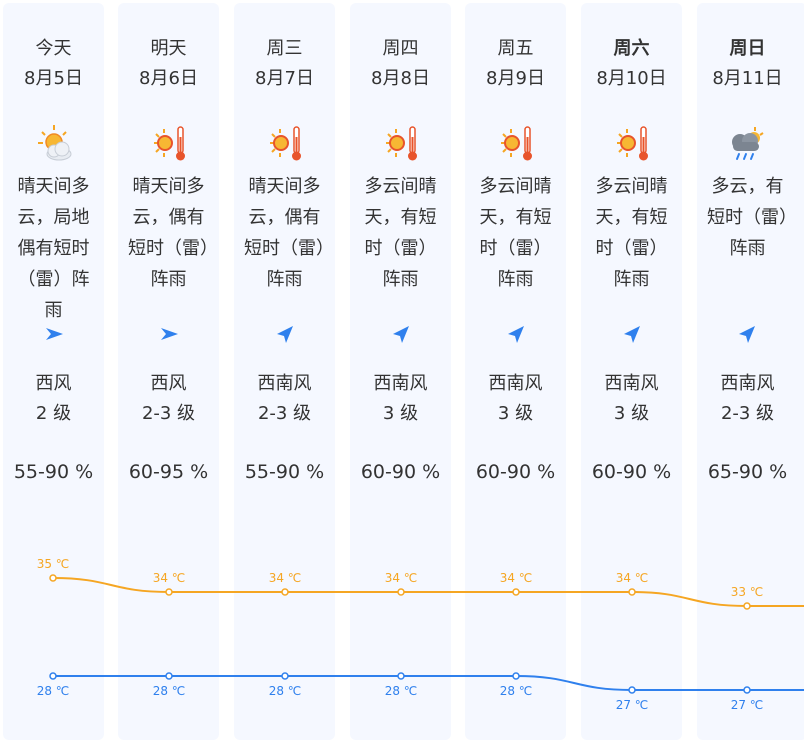  What do you see at coordinates (168, 371) in the screenshot?
I see `day-column: 明天 8月6日 晴天间多云，偶有短时（雷）阵雨 西风 2-3 级 60-95 %` at bounding box center [168, 371].